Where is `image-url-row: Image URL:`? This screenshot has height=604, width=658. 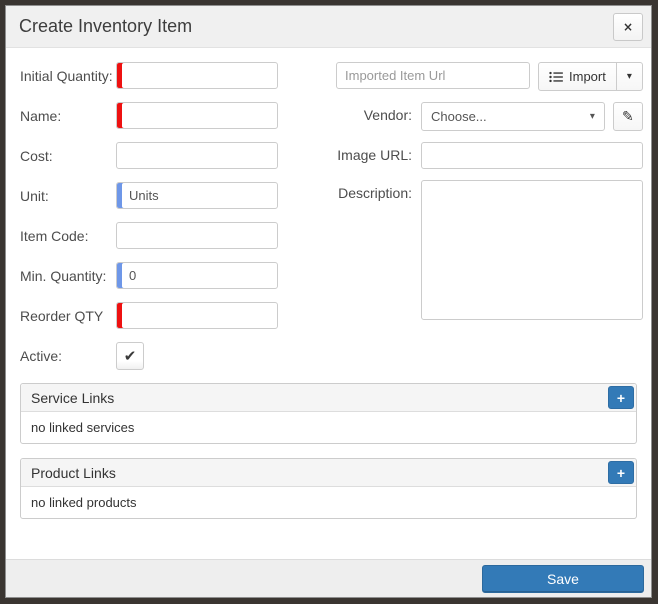 image-url-row: Image URL: is located at coordinates (489, 155).